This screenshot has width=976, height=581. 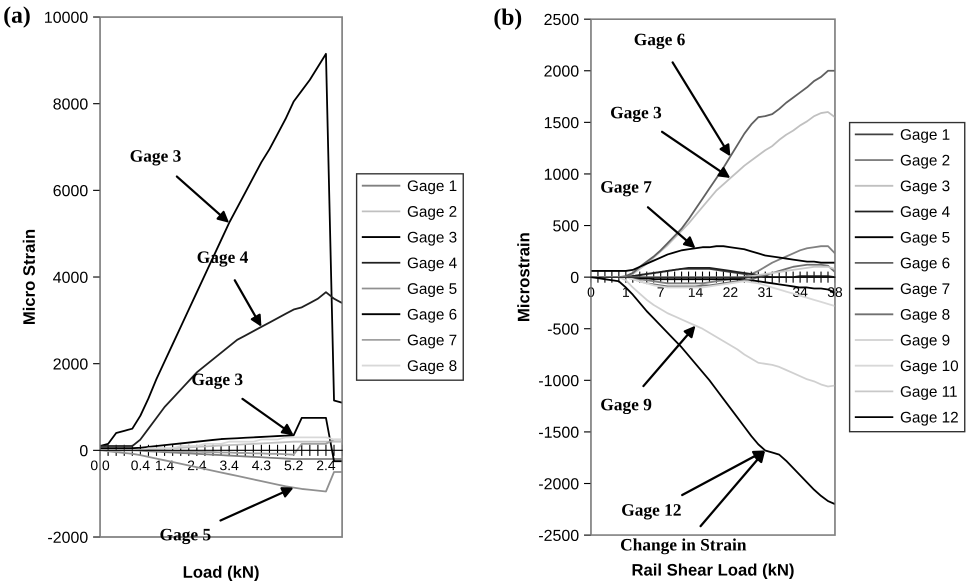 What do you see at coordinates (293, 465) in the screenshot?
I see `x-tick-label: 5.2` at bounding box center [293, 465].